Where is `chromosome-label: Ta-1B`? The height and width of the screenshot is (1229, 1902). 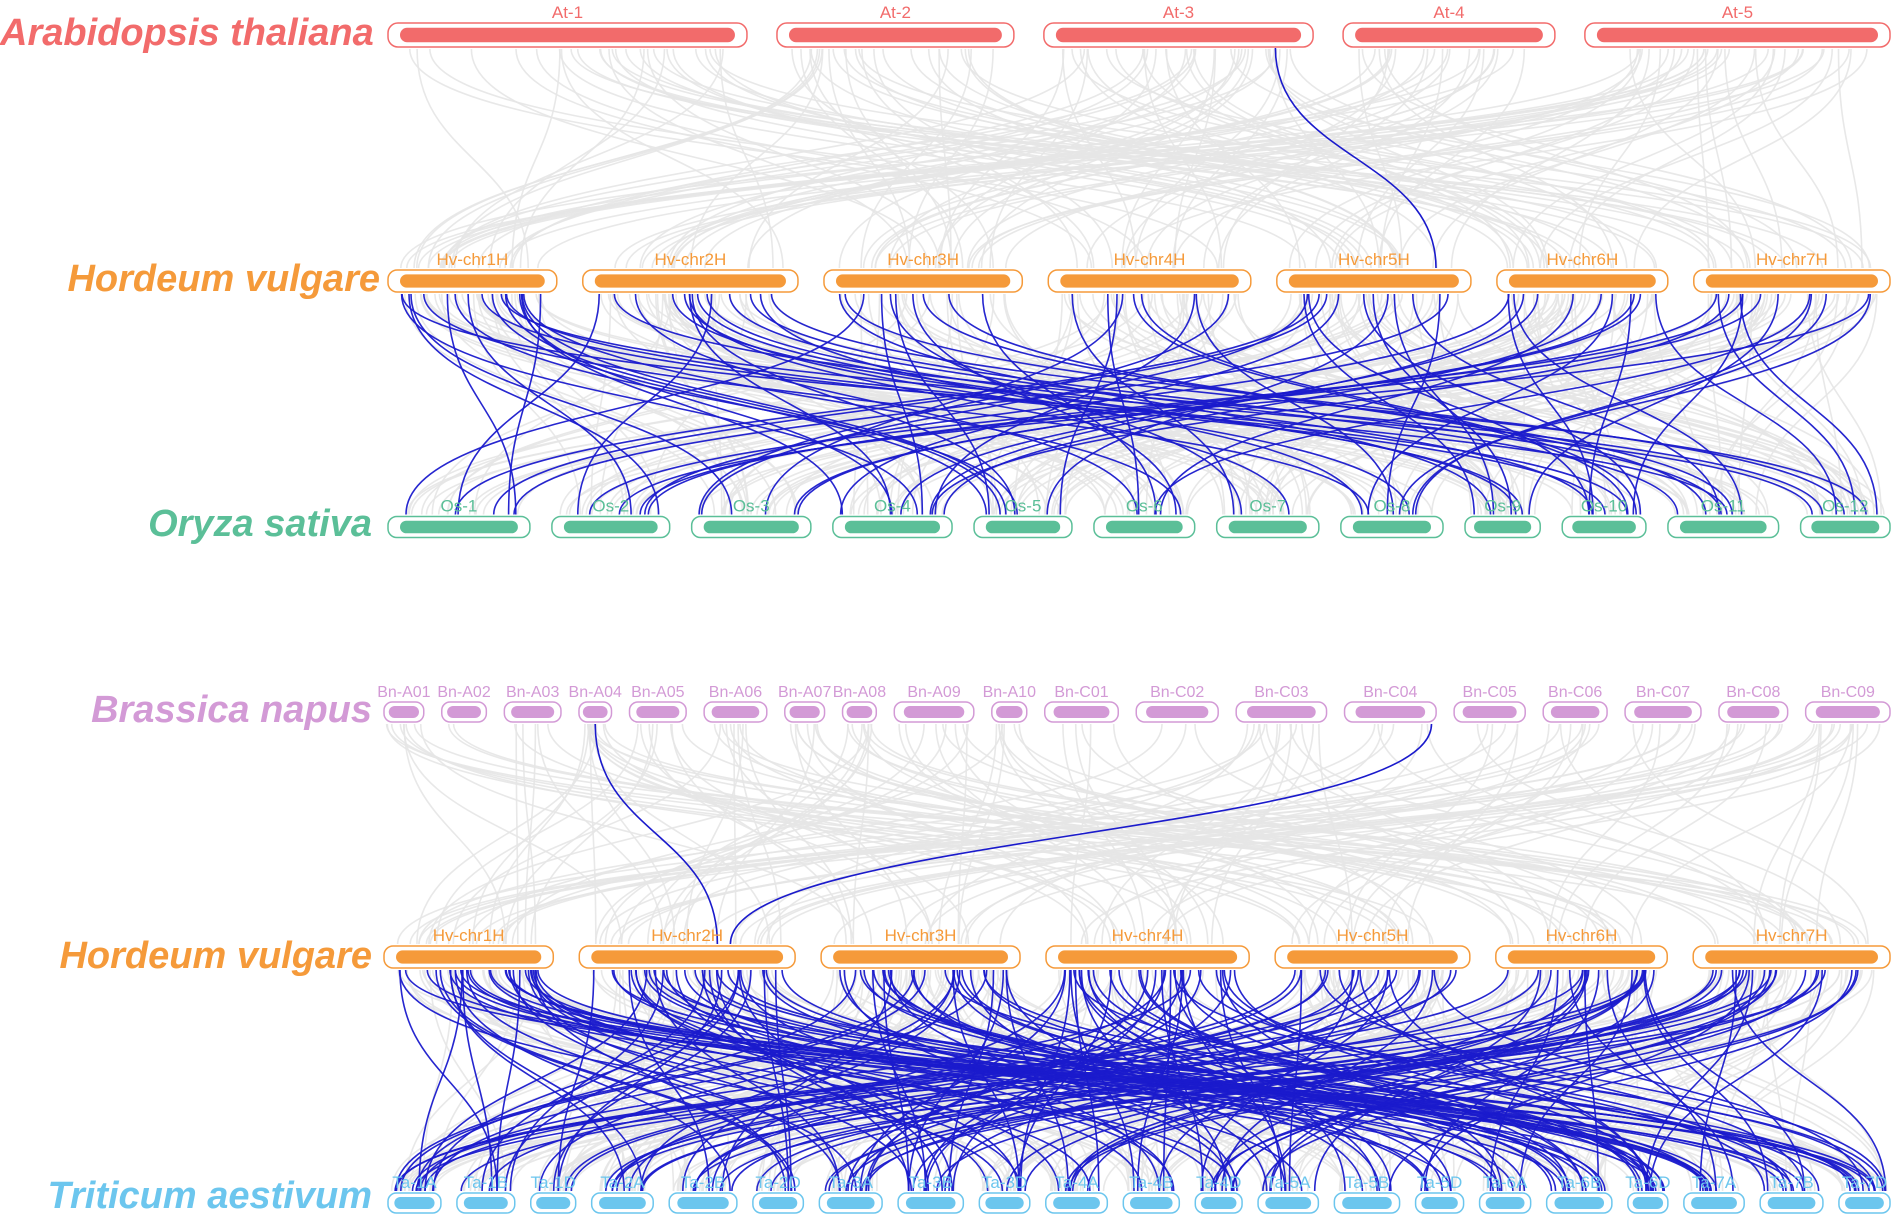
chromosome-label: Ta-1B is located at coordinates (486, 1182).